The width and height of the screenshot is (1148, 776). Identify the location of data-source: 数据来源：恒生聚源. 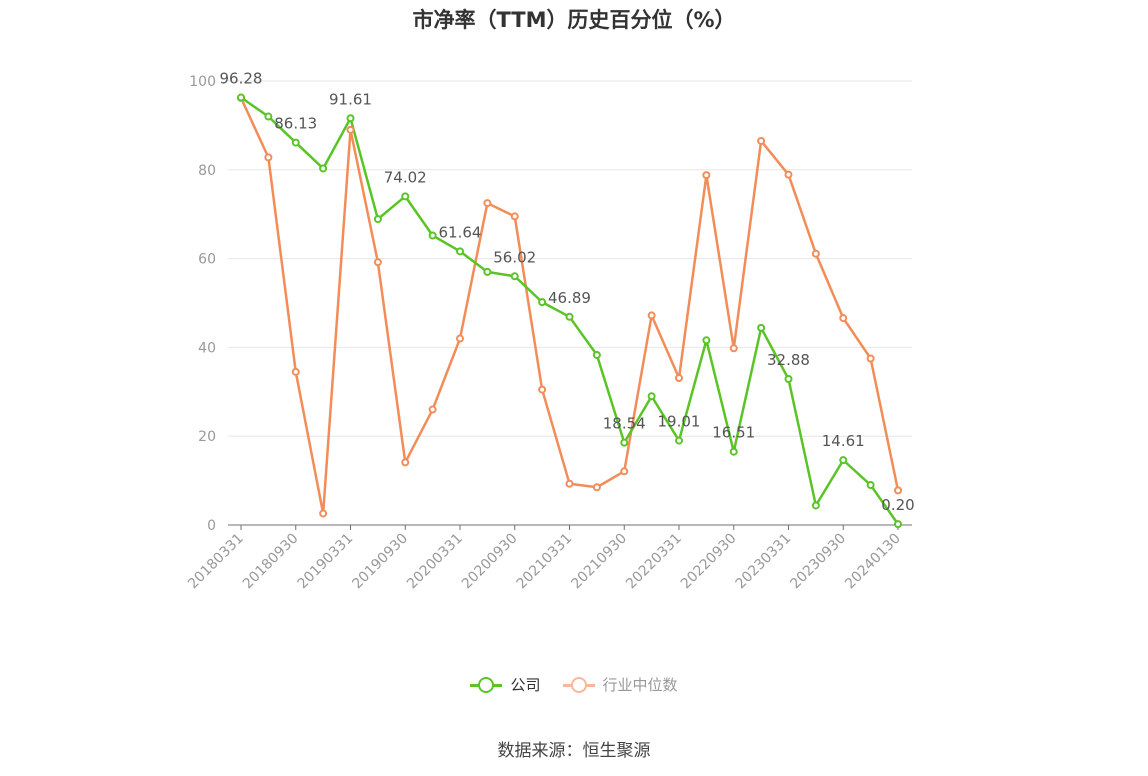
(574, 751).